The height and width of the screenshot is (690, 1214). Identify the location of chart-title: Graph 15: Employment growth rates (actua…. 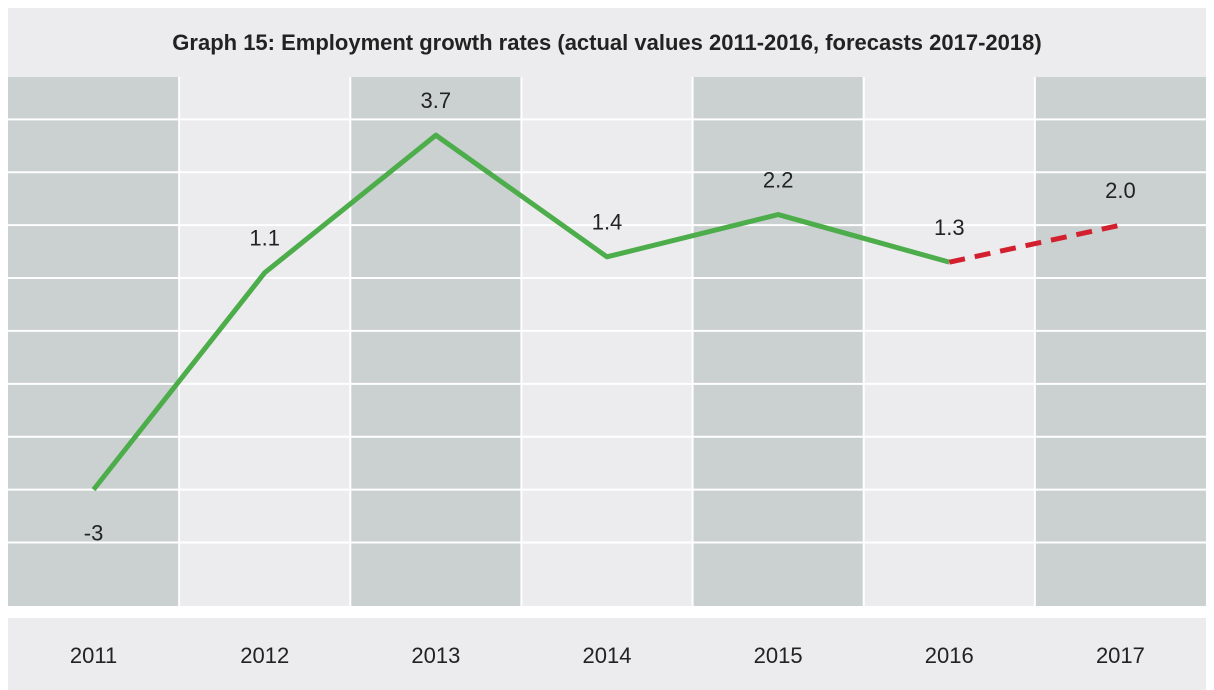
(606, 42).